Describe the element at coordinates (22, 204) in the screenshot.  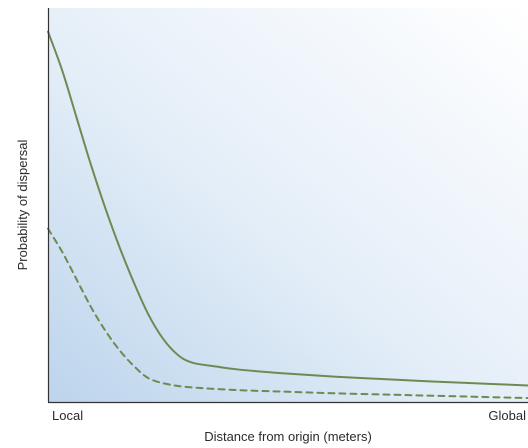
I see `y-axis-label: Probability of dispersal` at that location.